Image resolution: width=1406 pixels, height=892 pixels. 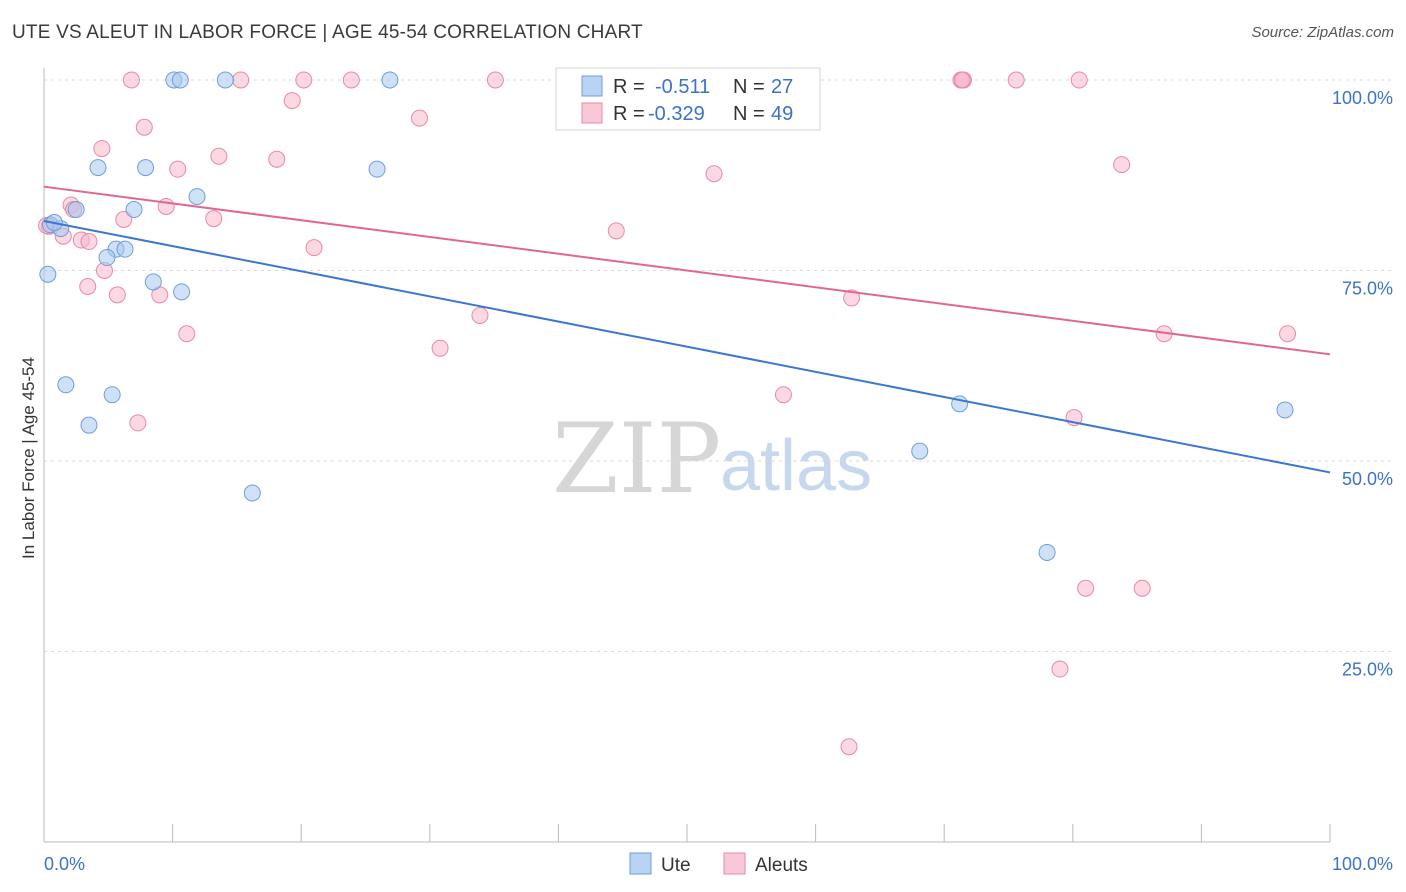 I want to click on legend-ute-r-value: -0.511, so click(x=682, y=87).